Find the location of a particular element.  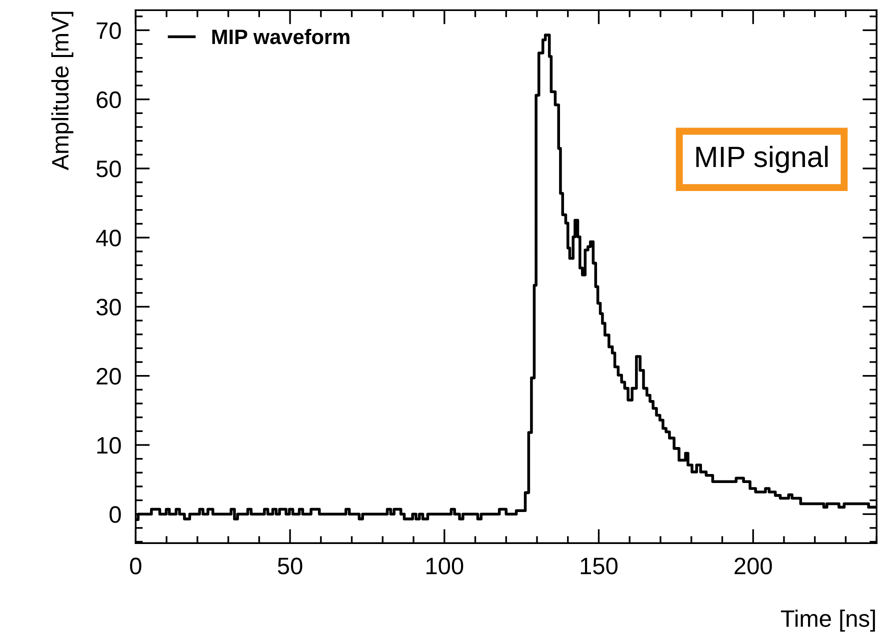

y-tick-label: 10 is located at coordinates (109, 445).